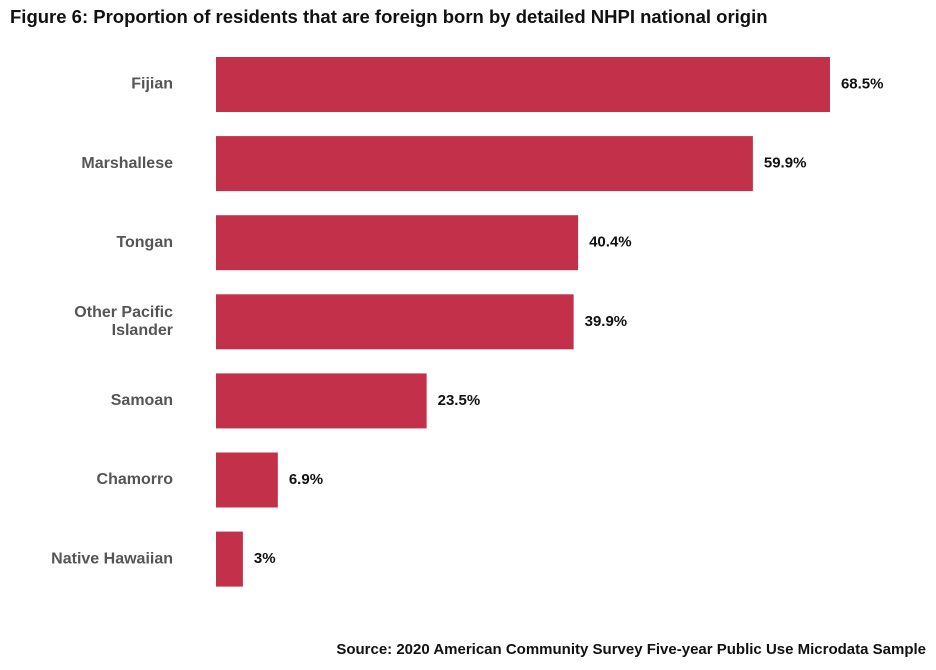 This screenshot has width=936, height=670. Describe the element at coordinates (229, 559) in the screenshot. I see `bar-native-hawaiian` at that location.